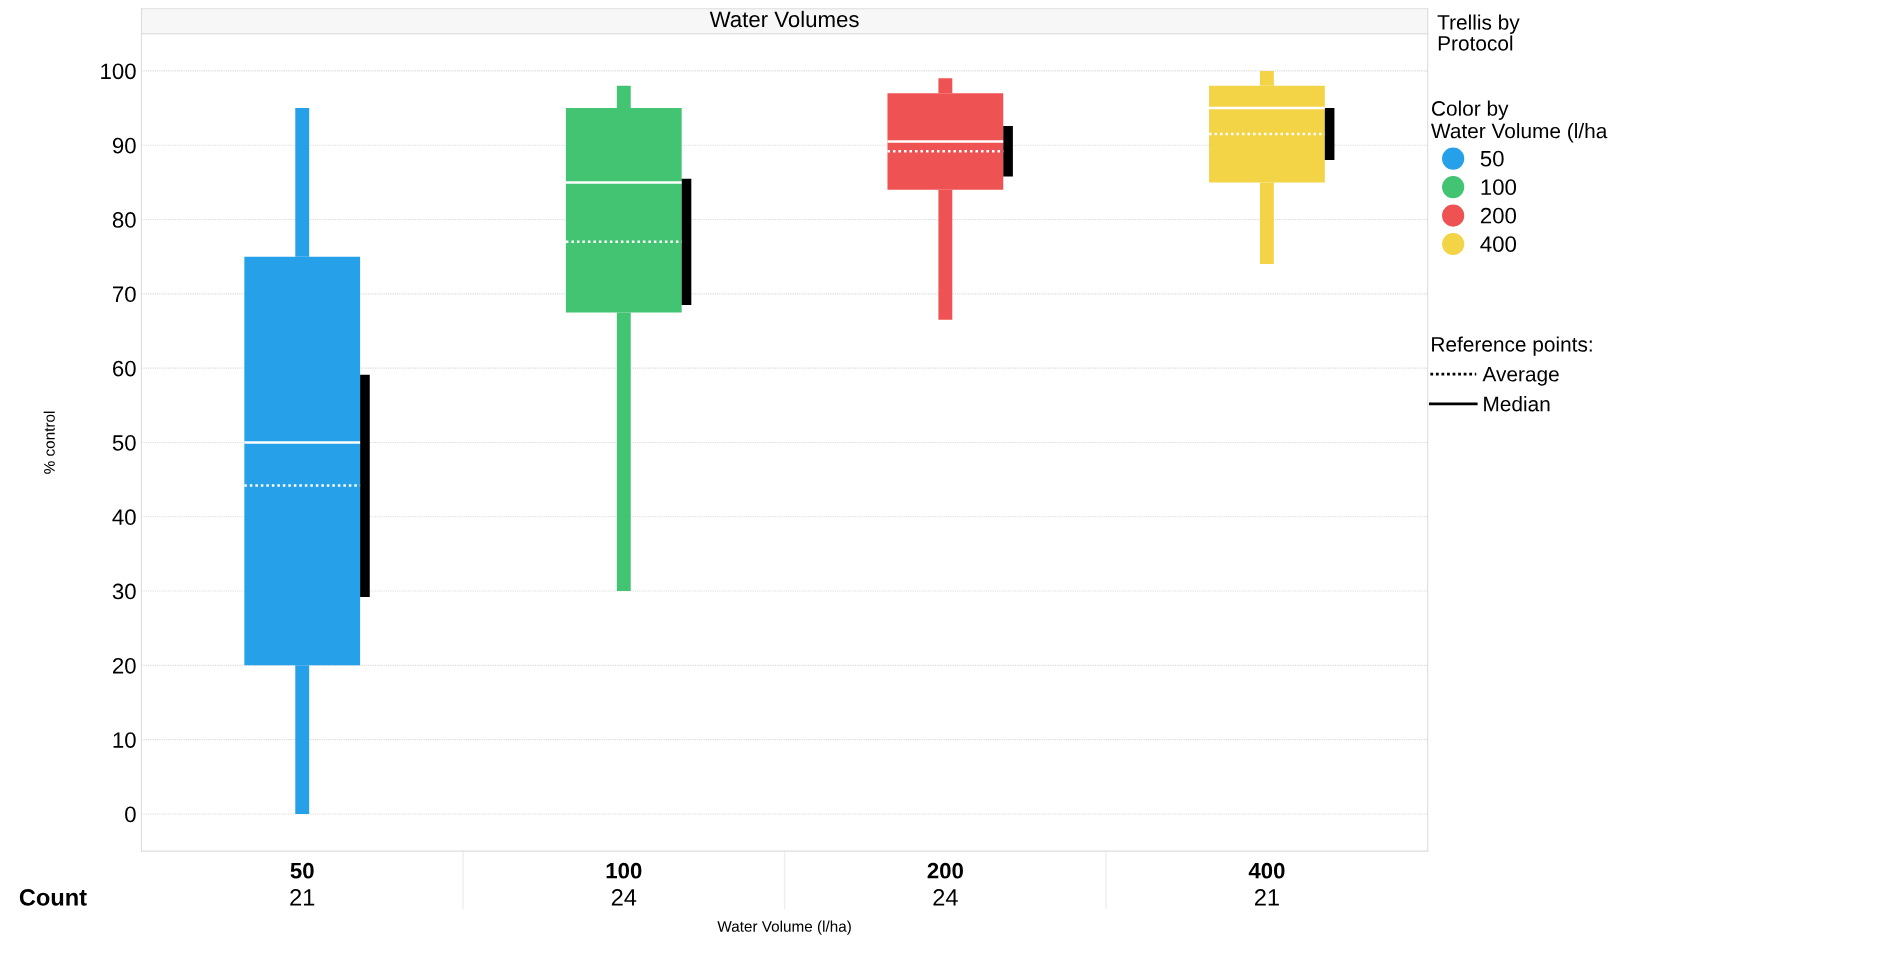  What do you see at coordinates (1266, 870) in the screenshot?
I see `x-tick-label: 400` at bounding box center [1266, 870].